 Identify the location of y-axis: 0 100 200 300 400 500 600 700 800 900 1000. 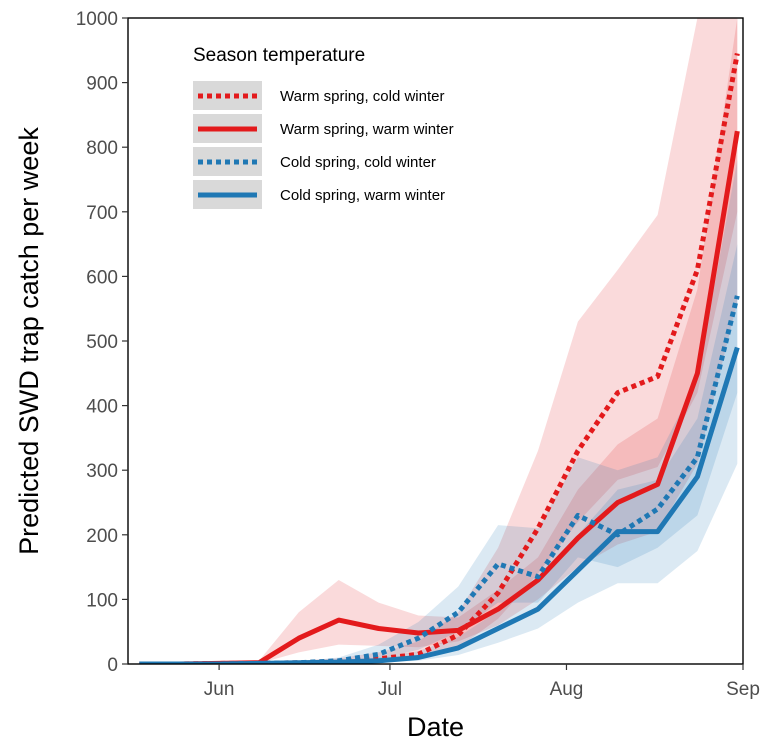
(102, 342).